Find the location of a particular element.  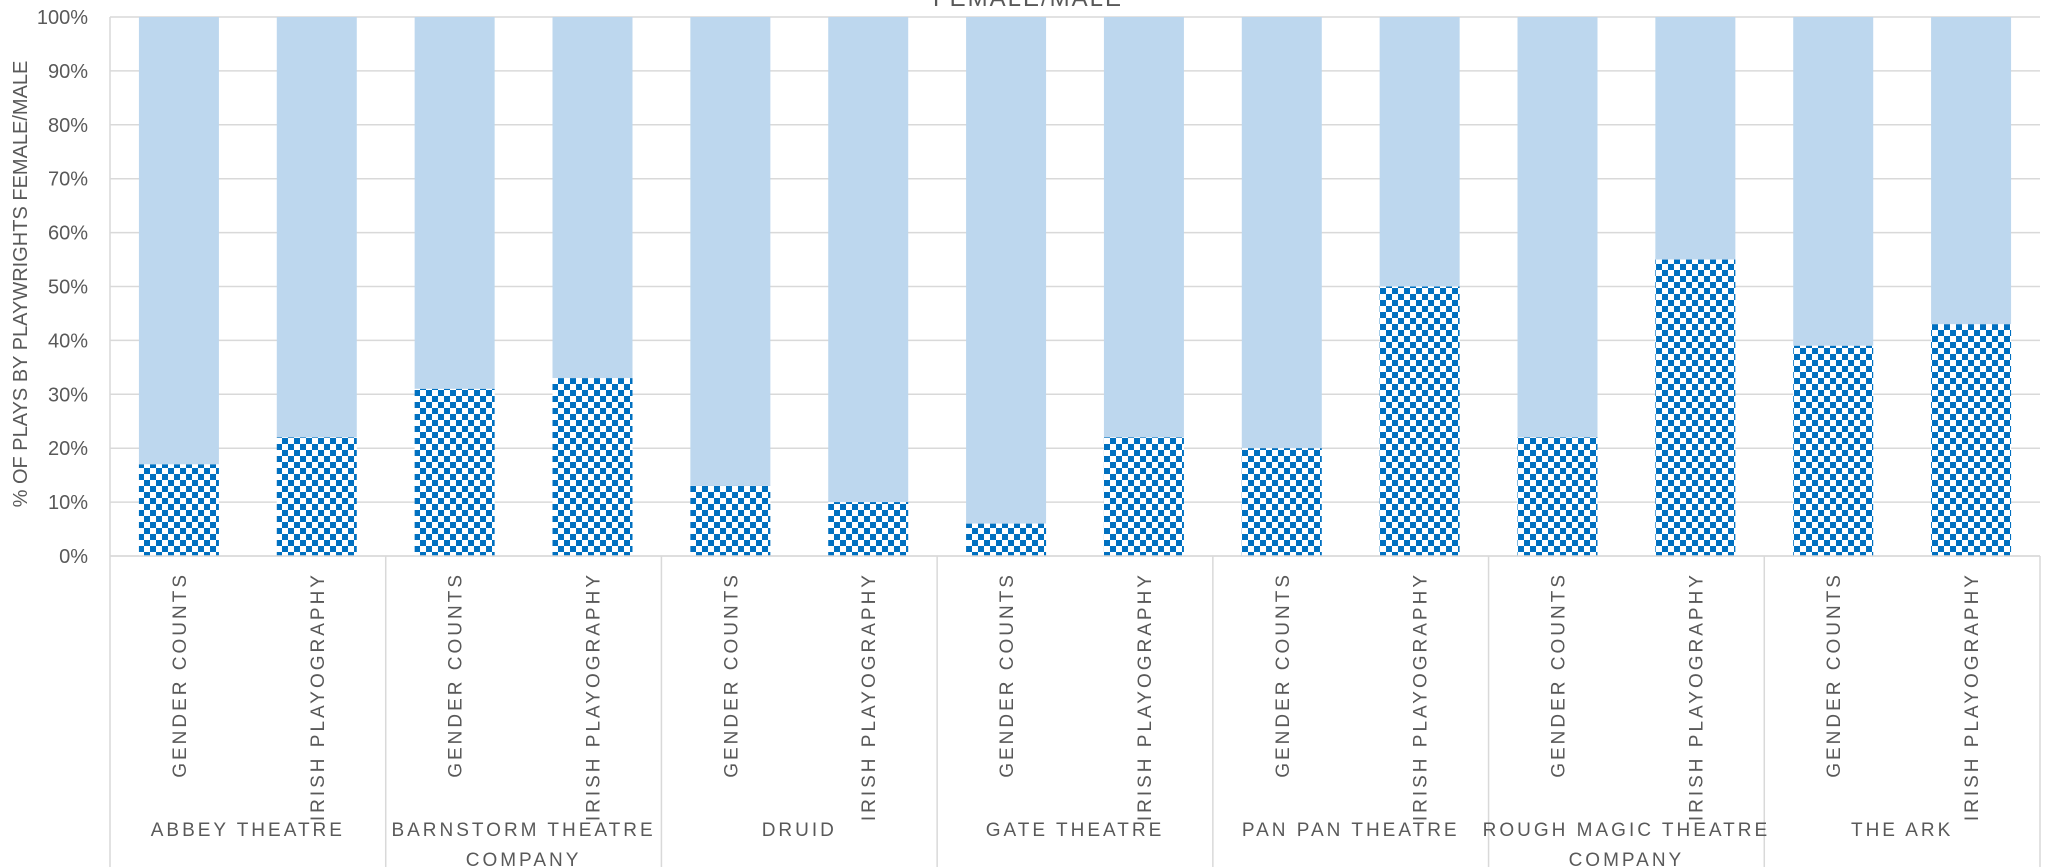

x-group-label: PAN PAN THEATRE is located at coordinates (1351, 830).